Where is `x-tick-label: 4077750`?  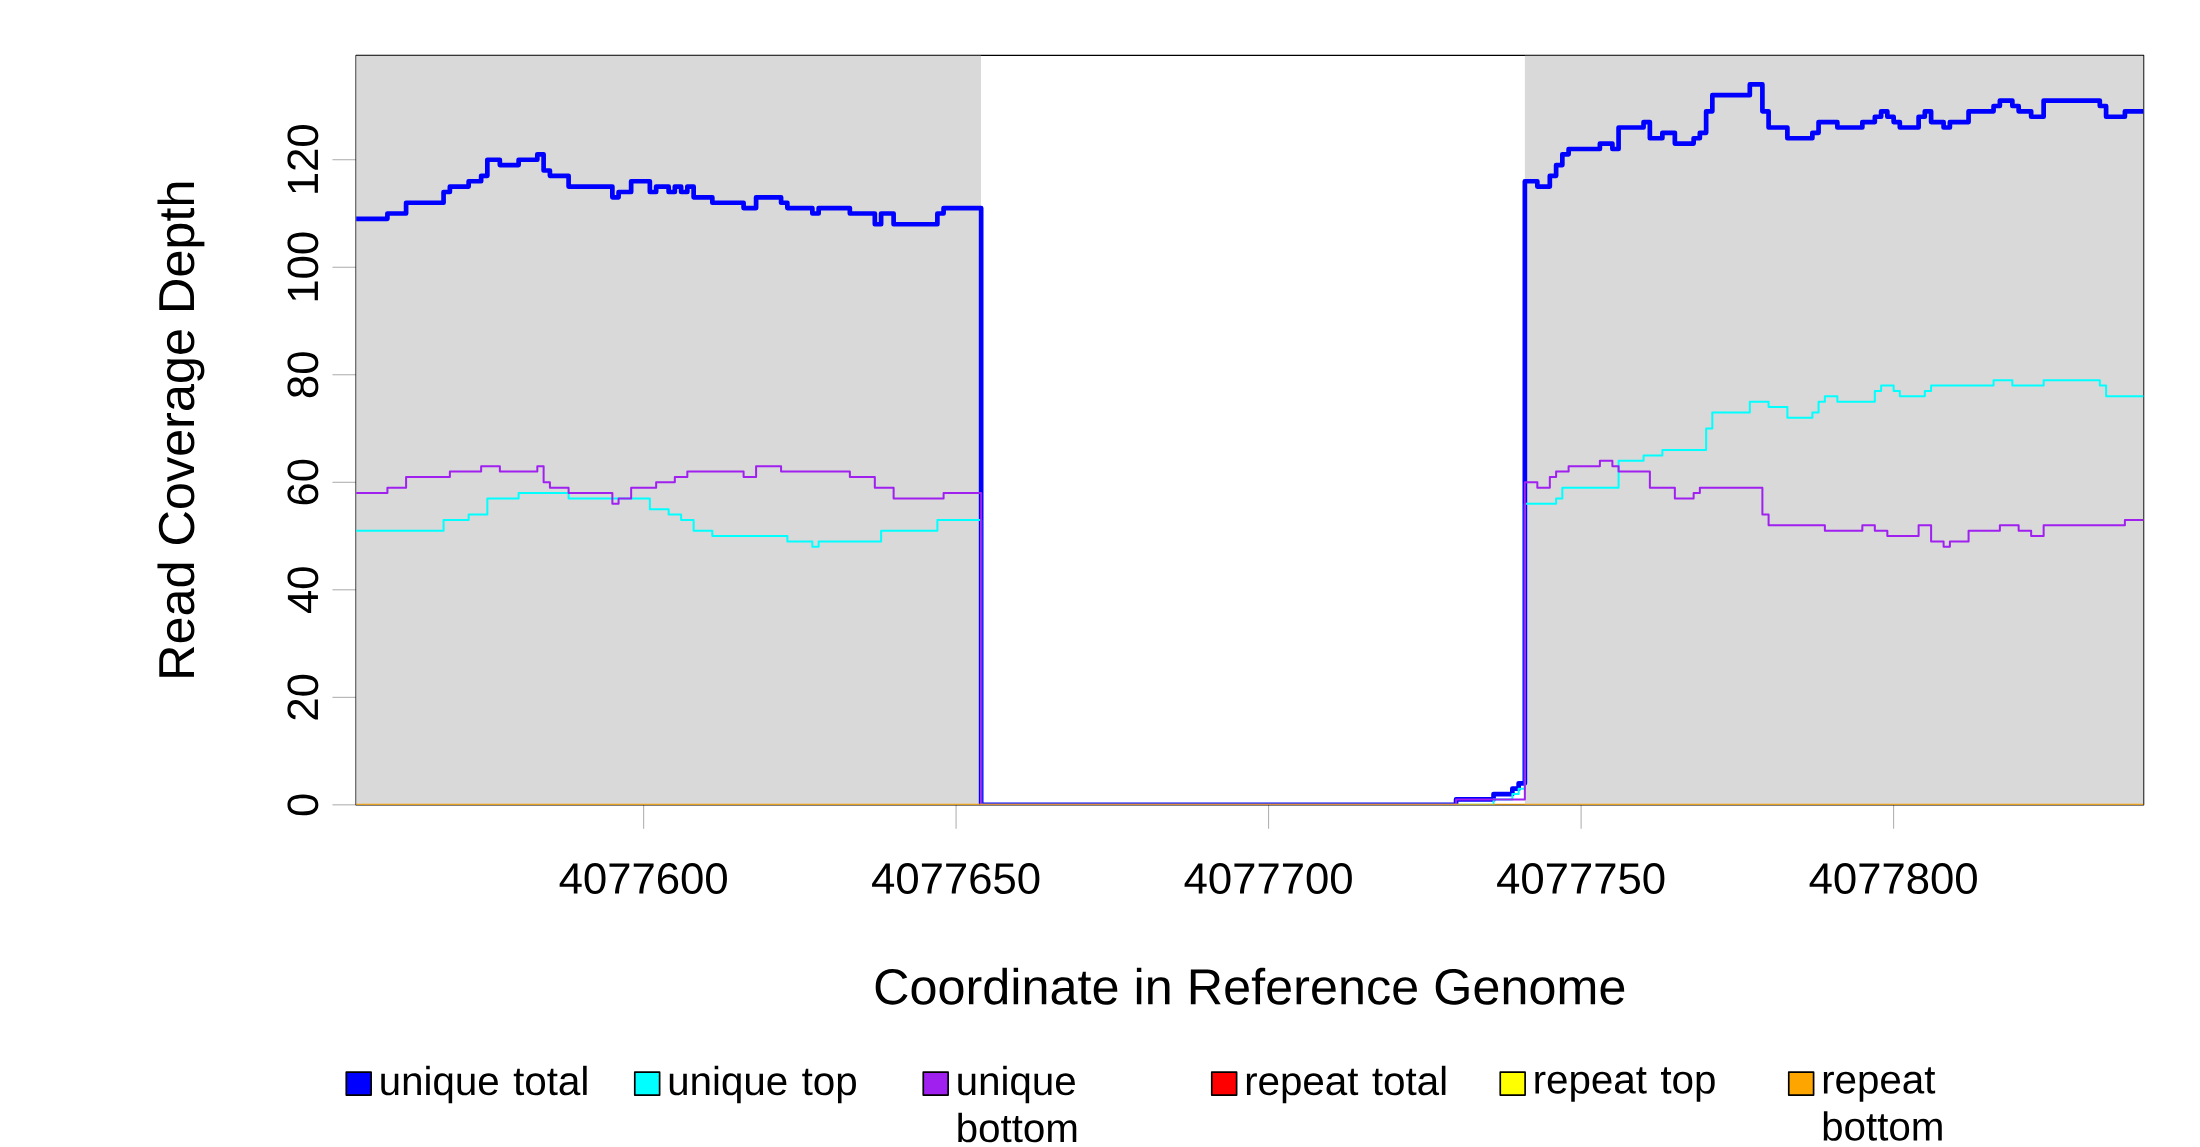
x-tick-label: 4077750 is located at coordinates (1581, 878).